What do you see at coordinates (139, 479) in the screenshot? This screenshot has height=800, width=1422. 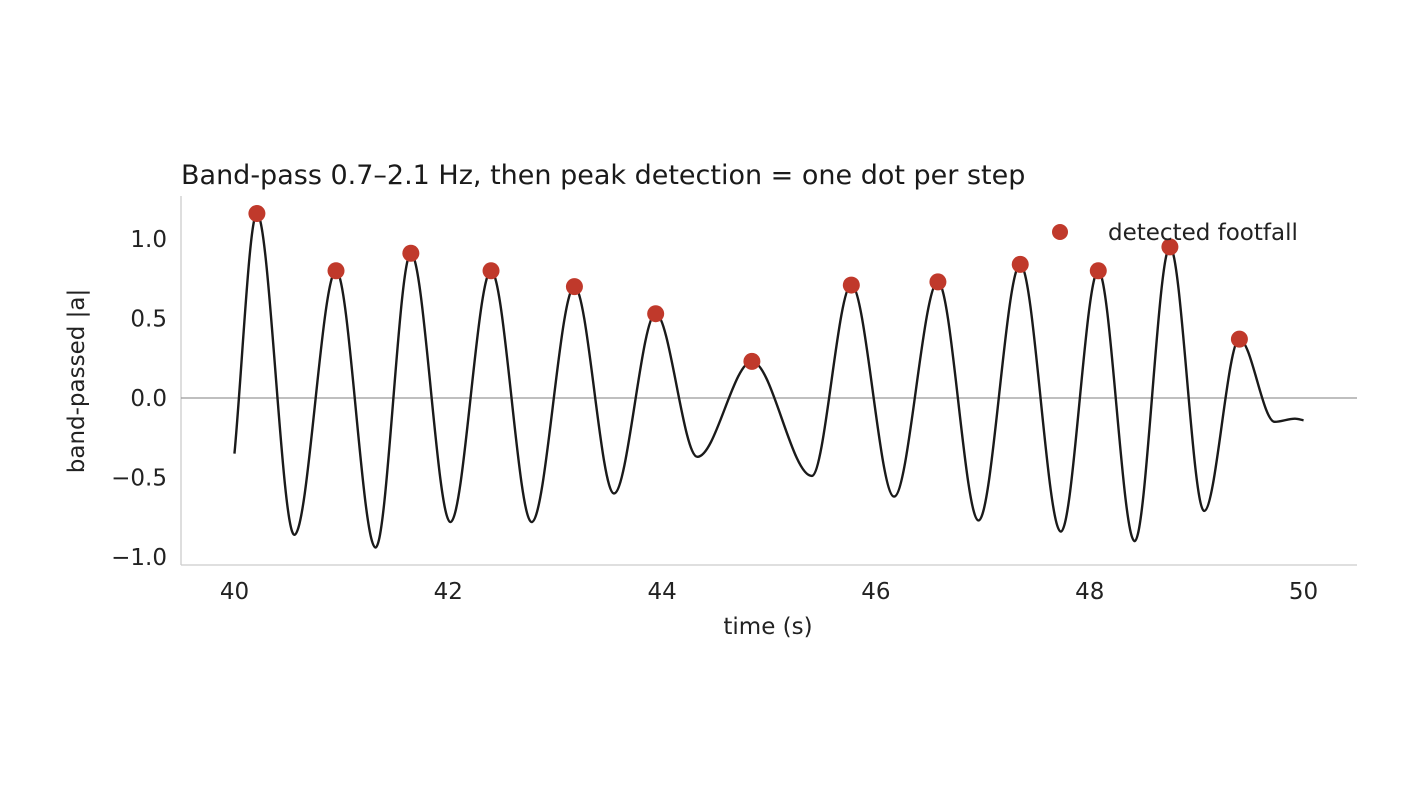 I see `y-tick-label: −0.5` at bounding box center [139, 479].